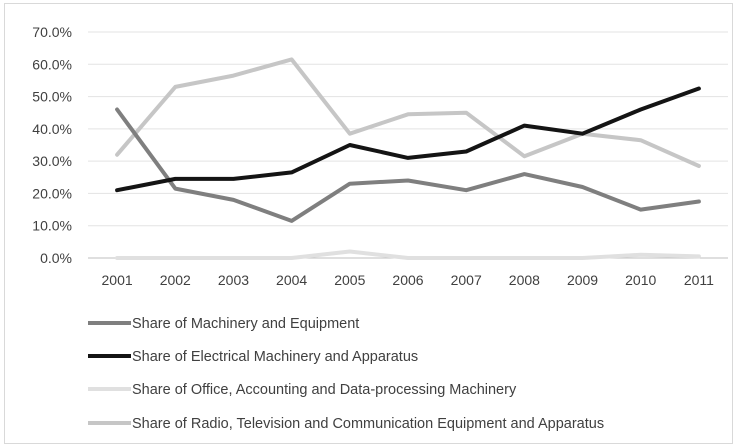 This screenshot has width=739, height=448. Describe the element at coordinates (52, 193) in the screenshot. I see `y-tick-label: 20.0%` at that location.